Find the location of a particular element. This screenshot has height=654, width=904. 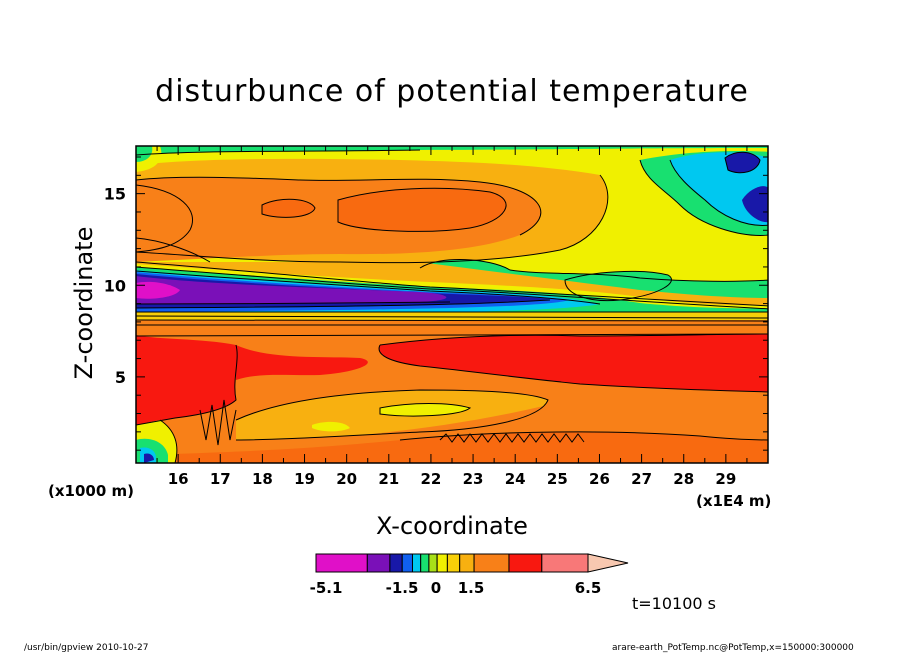

x-tick-label: 28 is located at coordinates (683, 479).